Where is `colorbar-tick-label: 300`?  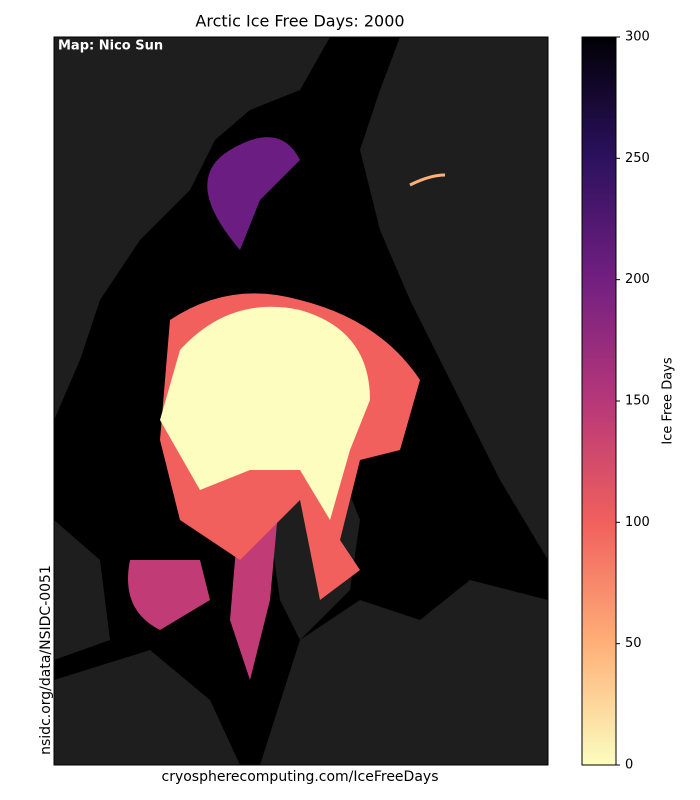 colorbar-tick-label: 300 is located at coordinates (637, 37).